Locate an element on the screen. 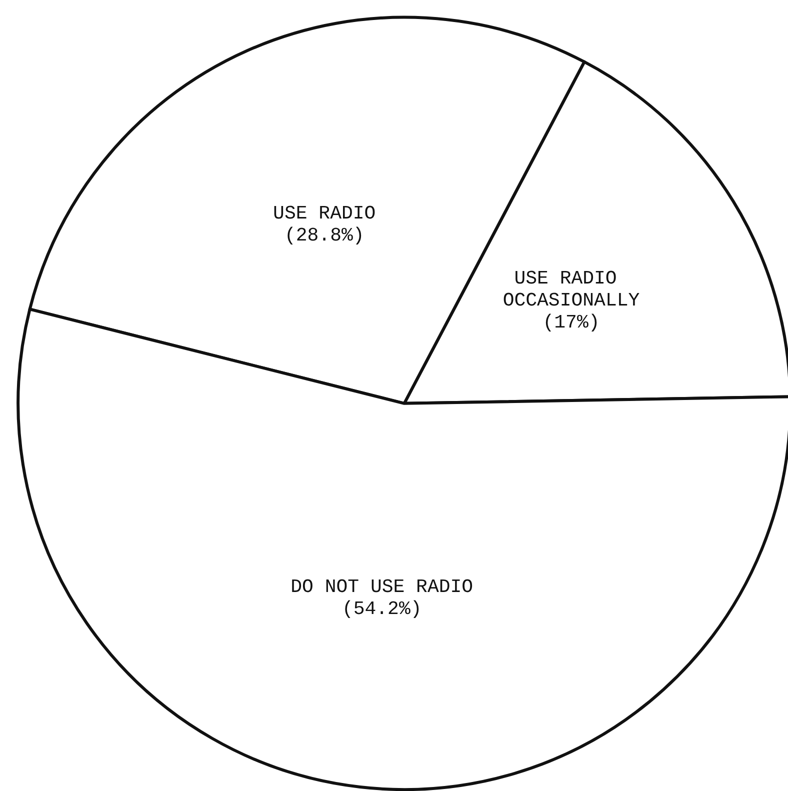 This screenshot has height=791, width=788. data-label: (28.8%) is located at coordinates (324, 235).